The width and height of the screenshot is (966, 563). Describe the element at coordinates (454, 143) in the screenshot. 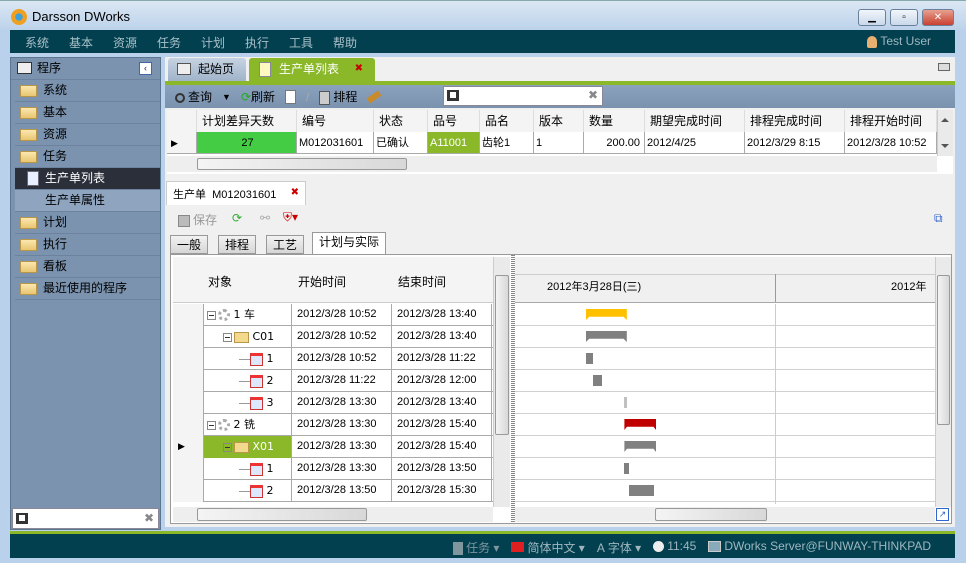

I see `grid-cell: A11001` at that location.